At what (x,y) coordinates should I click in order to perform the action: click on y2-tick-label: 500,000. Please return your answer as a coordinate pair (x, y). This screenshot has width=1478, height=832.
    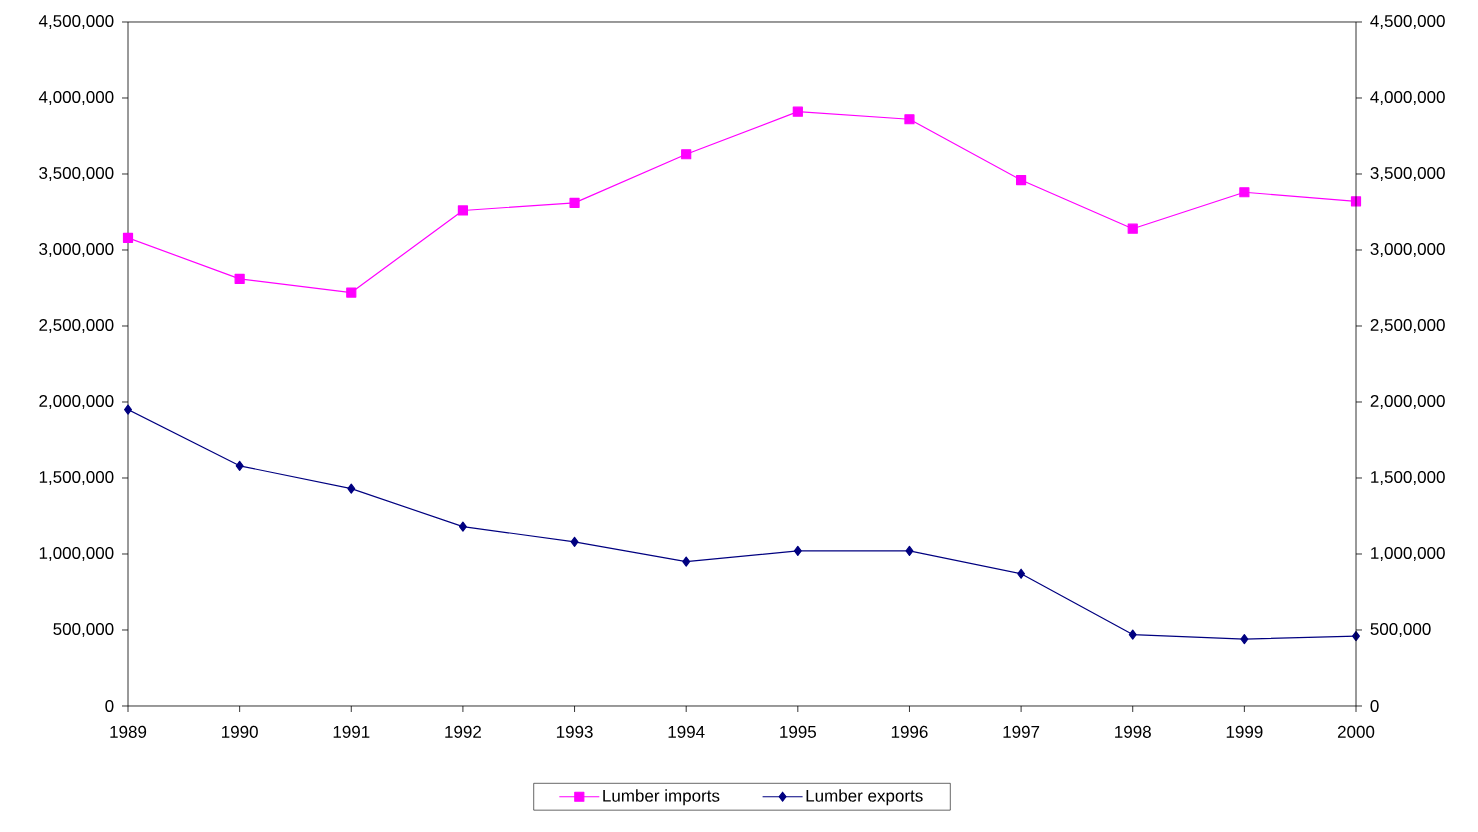
    Looking at the image, I should click on (83, 630).